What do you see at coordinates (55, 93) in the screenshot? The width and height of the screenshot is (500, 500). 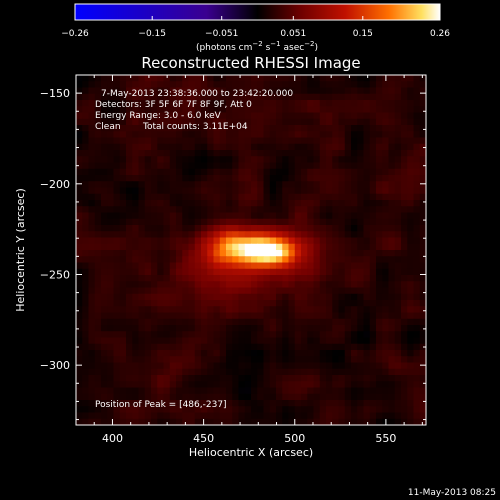 I see `y-tick-label: −150` at bounding box center [55, 93].